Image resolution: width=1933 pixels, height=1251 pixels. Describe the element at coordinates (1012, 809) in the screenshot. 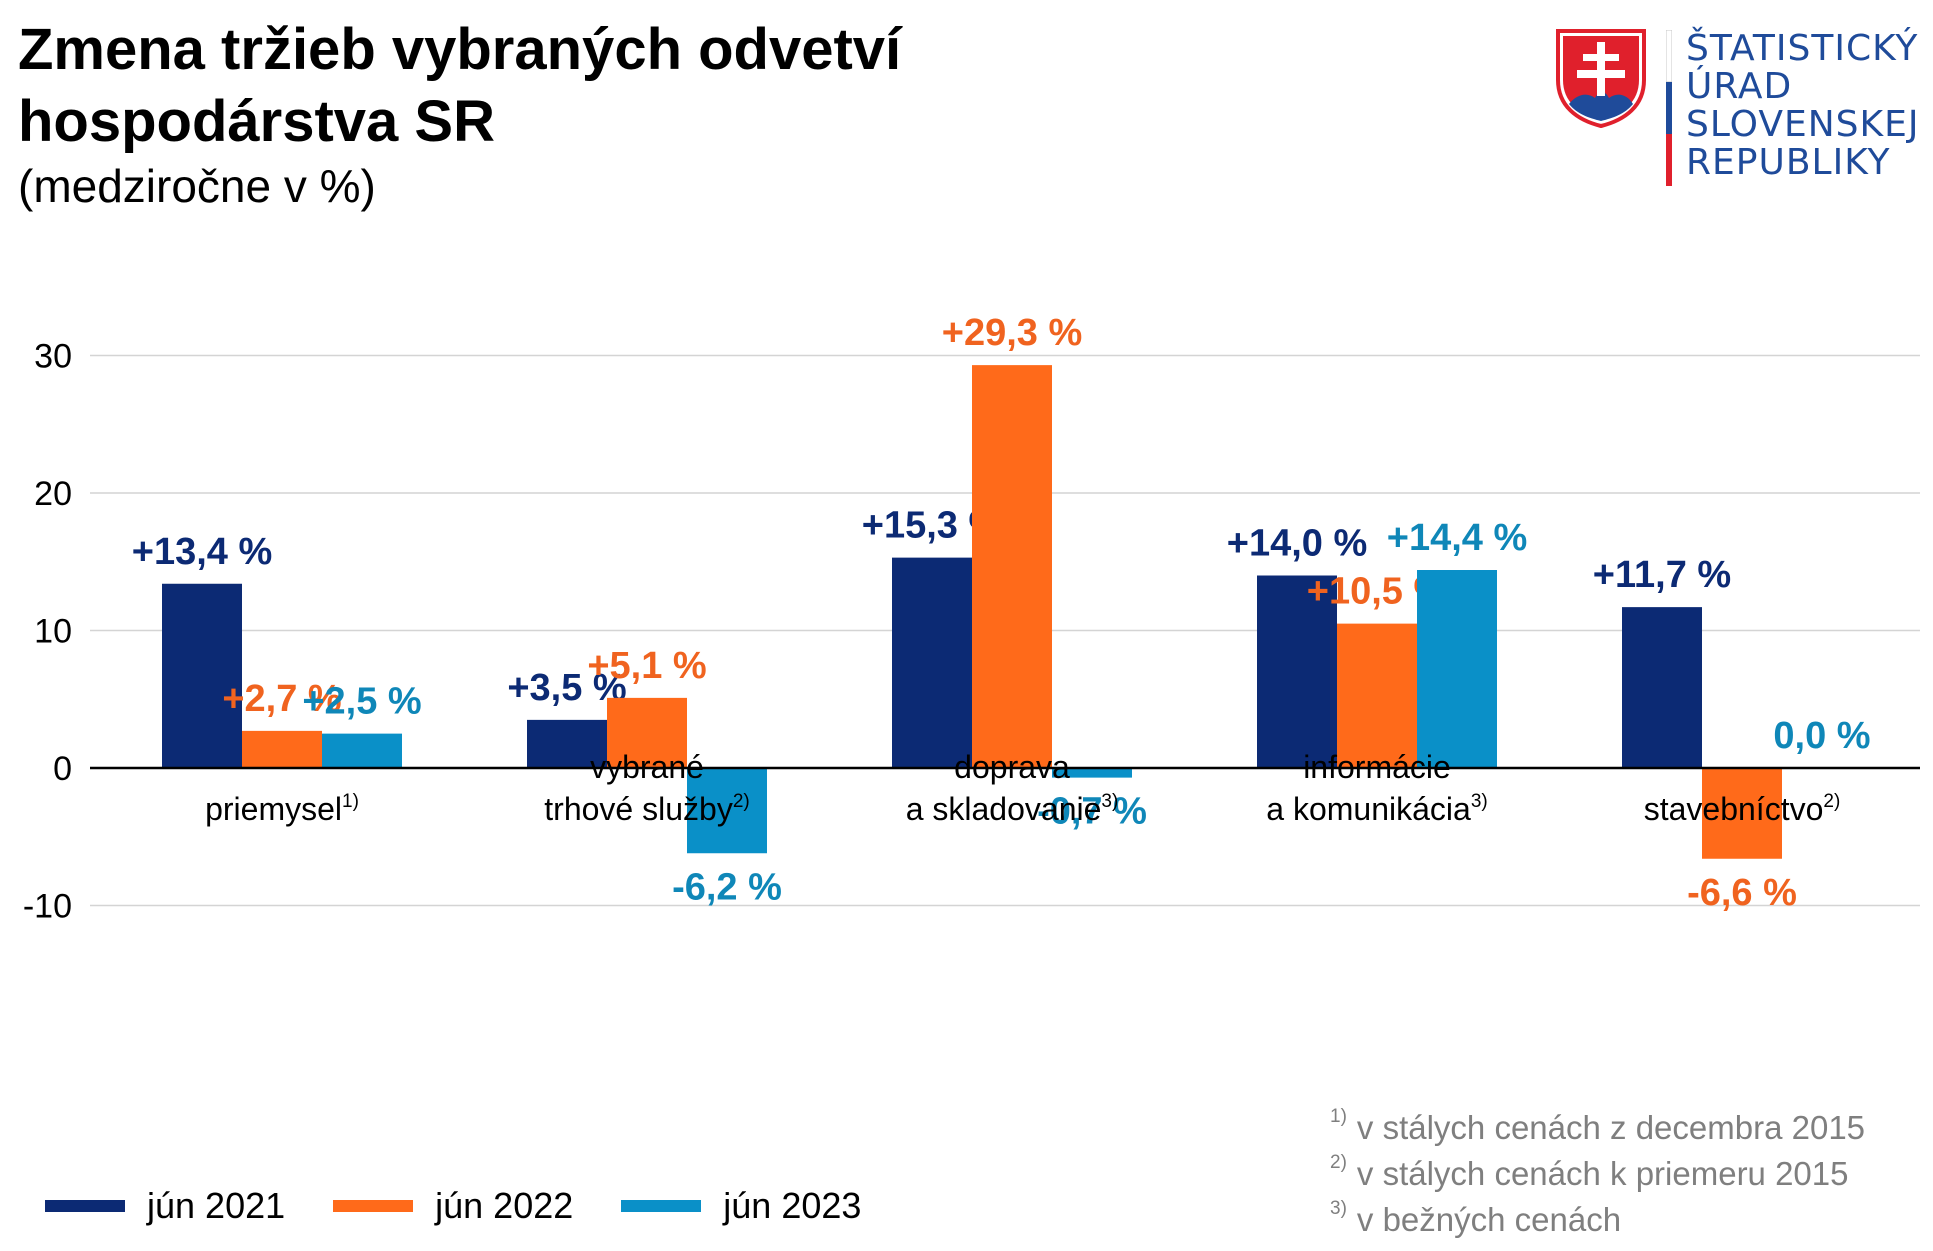

I see `category-label: a skladovanie3)` at that location.